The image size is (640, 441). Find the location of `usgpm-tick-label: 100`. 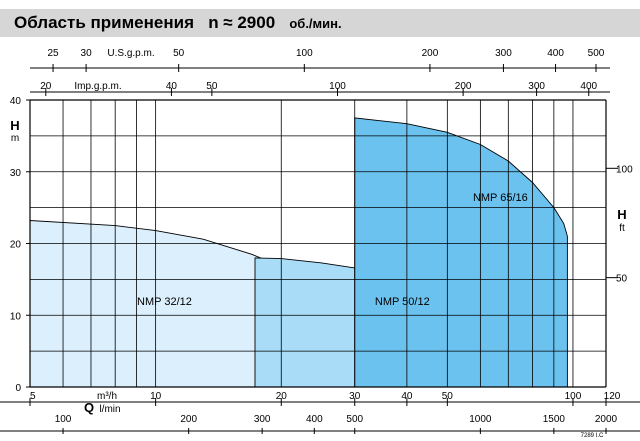

usgpm-tick-label: 100 is located at coordinates (304, 53).